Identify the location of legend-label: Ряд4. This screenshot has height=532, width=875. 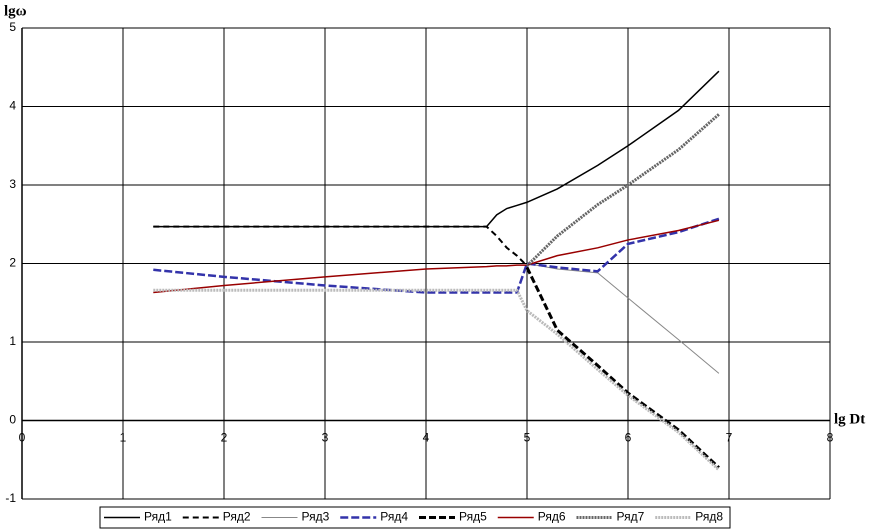
(394, 517).